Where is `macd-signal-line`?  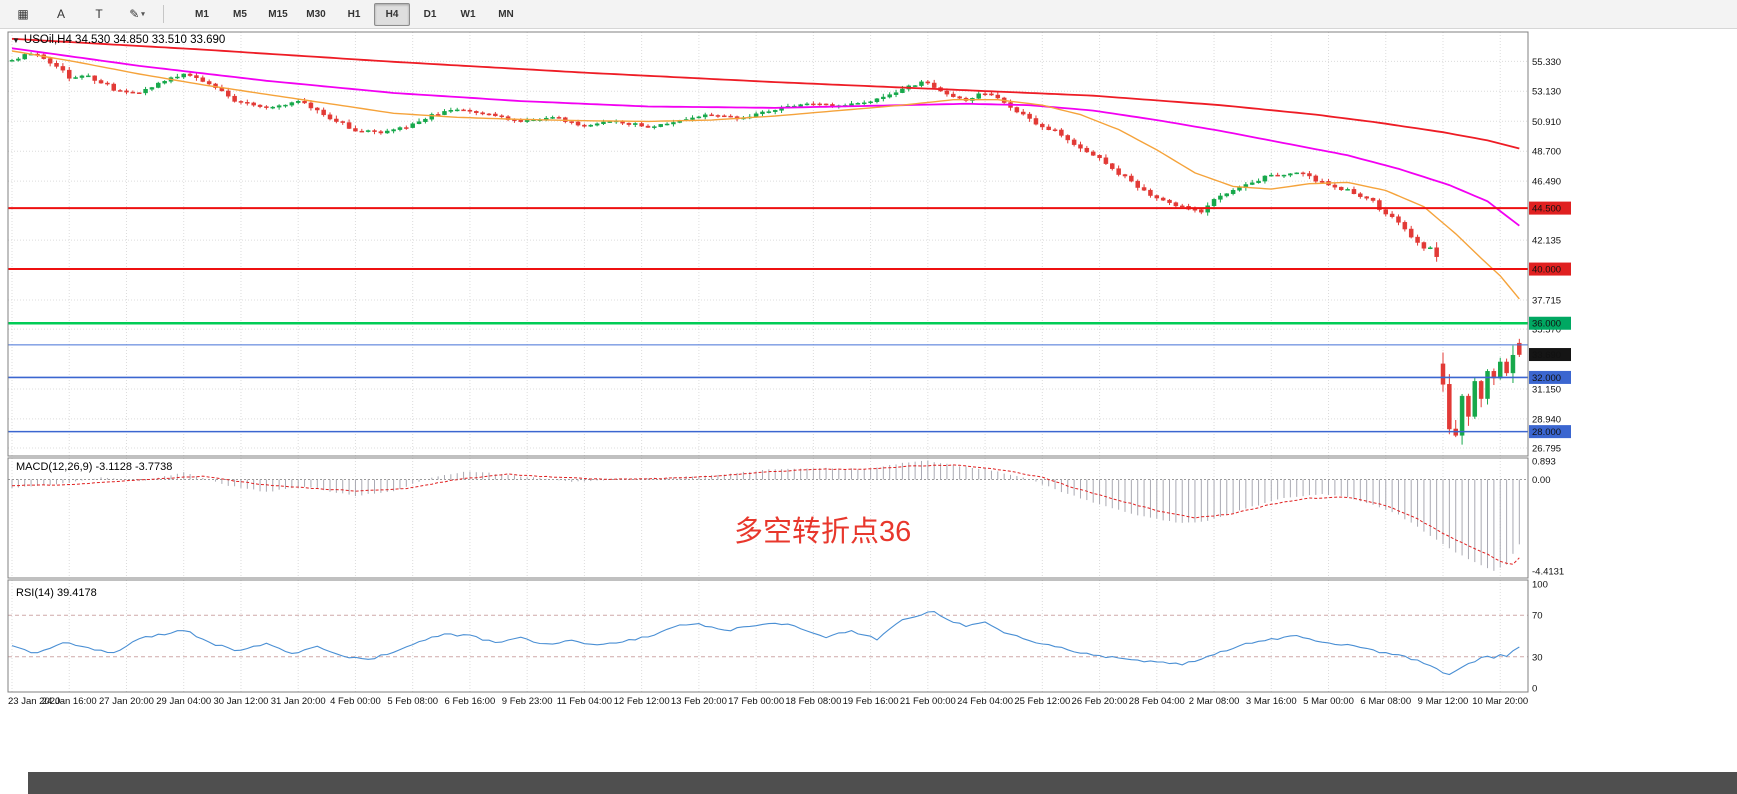
macd-signal-line is located at coordinates (765, 514).